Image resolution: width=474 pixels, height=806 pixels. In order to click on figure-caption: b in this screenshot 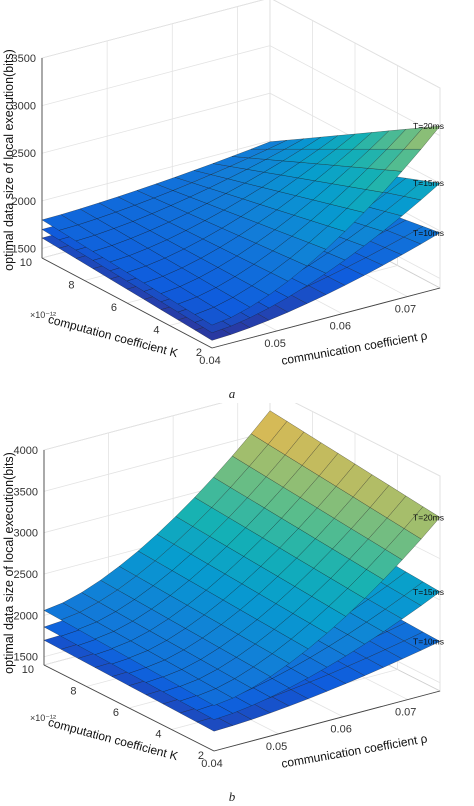, I will do `click(232, 796)`.